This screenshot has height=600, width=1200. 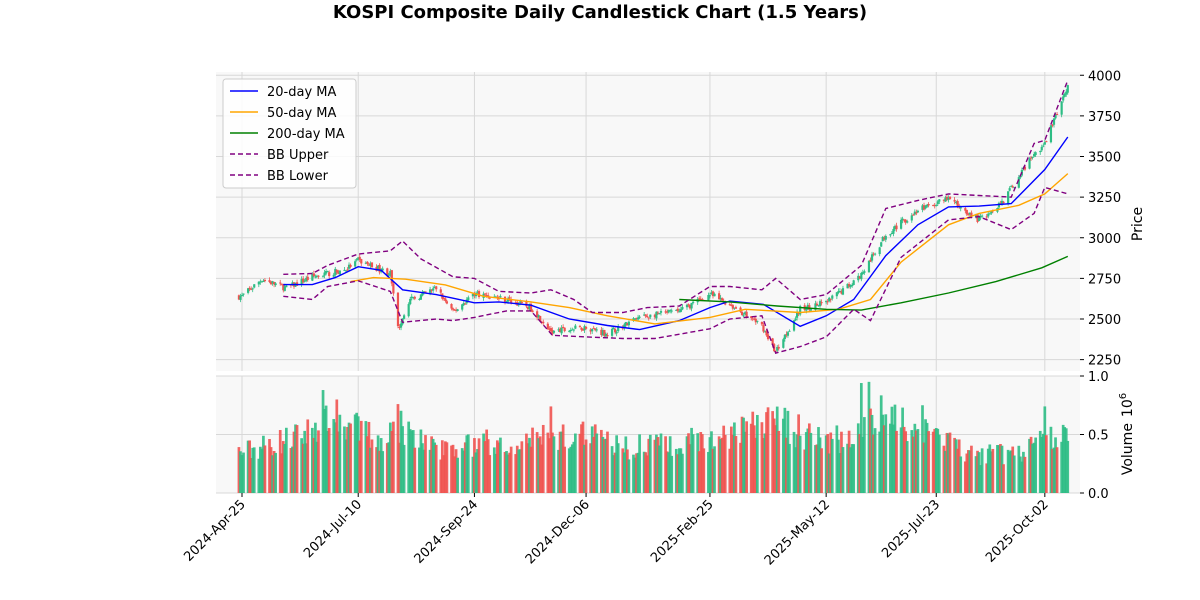 I want to click on legend-label: BB Lower, so click(x=298, y=176).